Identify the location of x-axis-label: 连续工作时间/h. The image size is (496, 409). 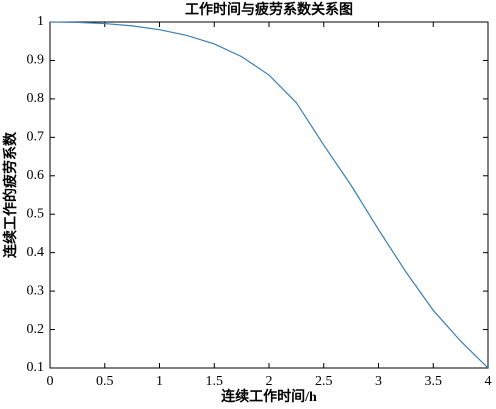
(269, 396).